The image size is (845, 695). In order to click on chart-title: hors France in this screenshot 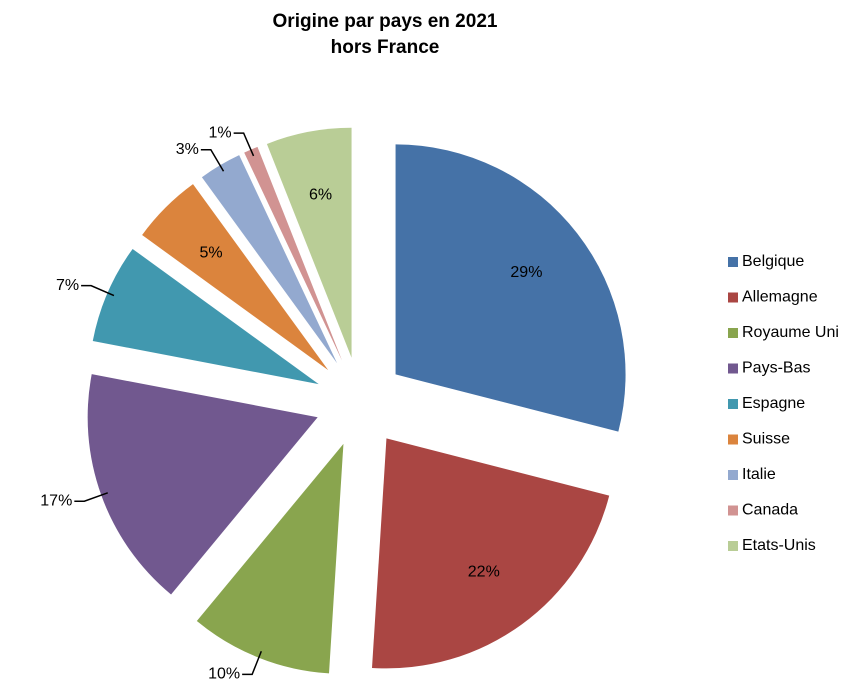, I will do `click(385, 47)`.